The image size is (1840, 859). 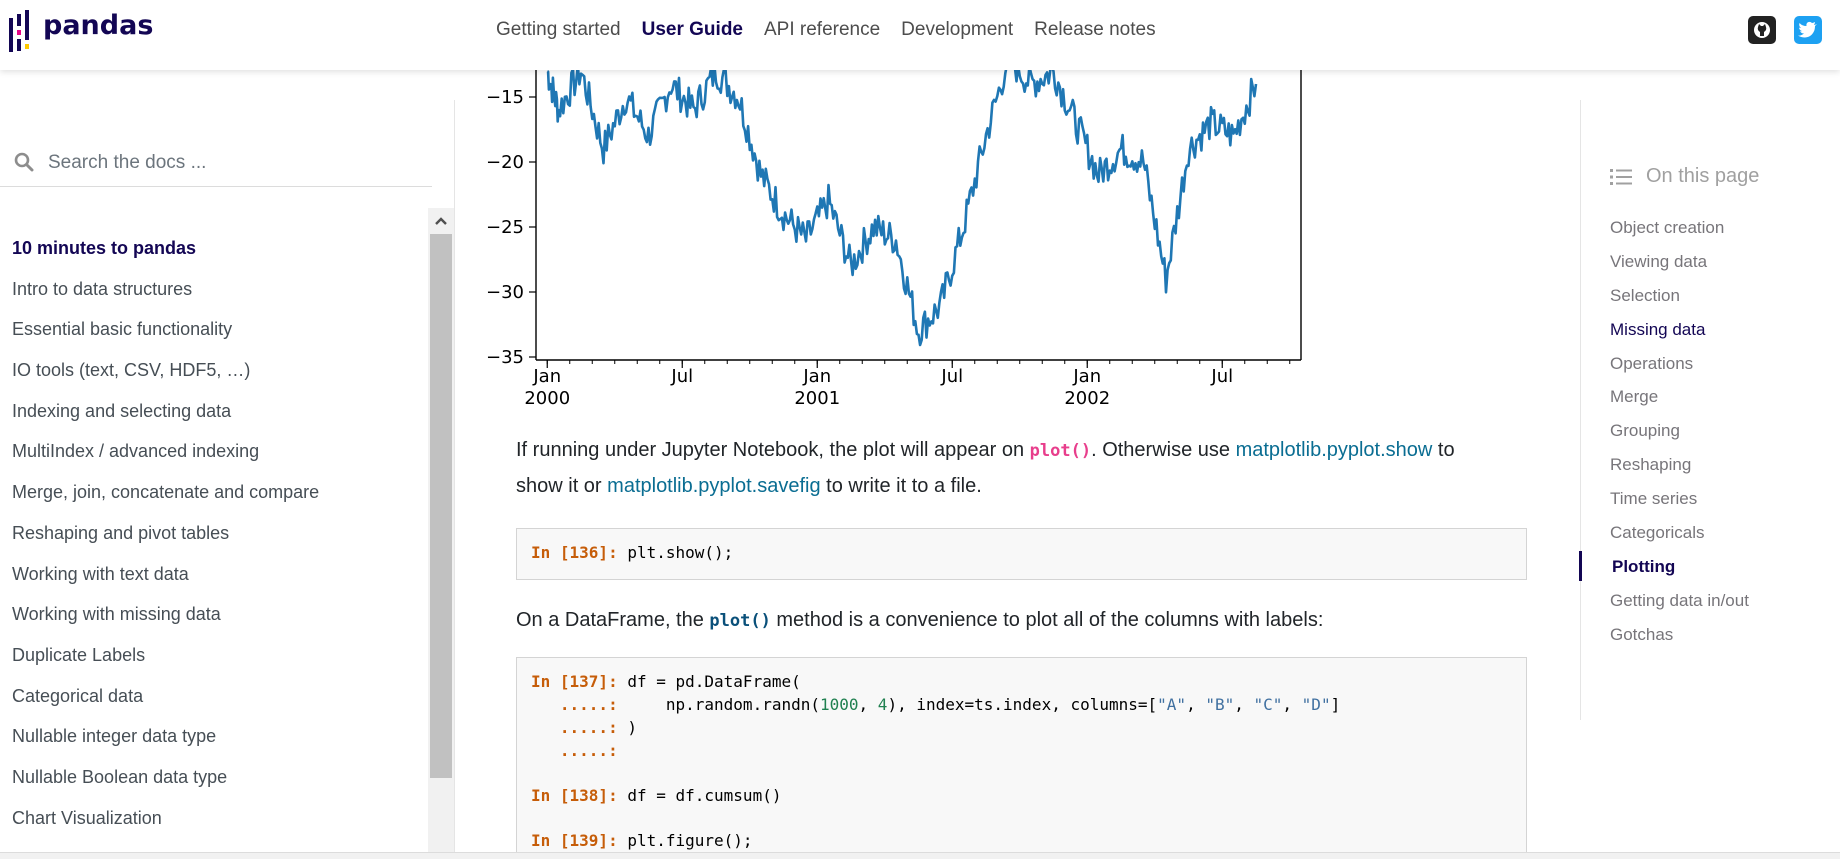 What do you see at coordinates (1651, 465) in the screenshot?
I see `toc-reshaping: Reshaping` at bounding box center [1651, 465].